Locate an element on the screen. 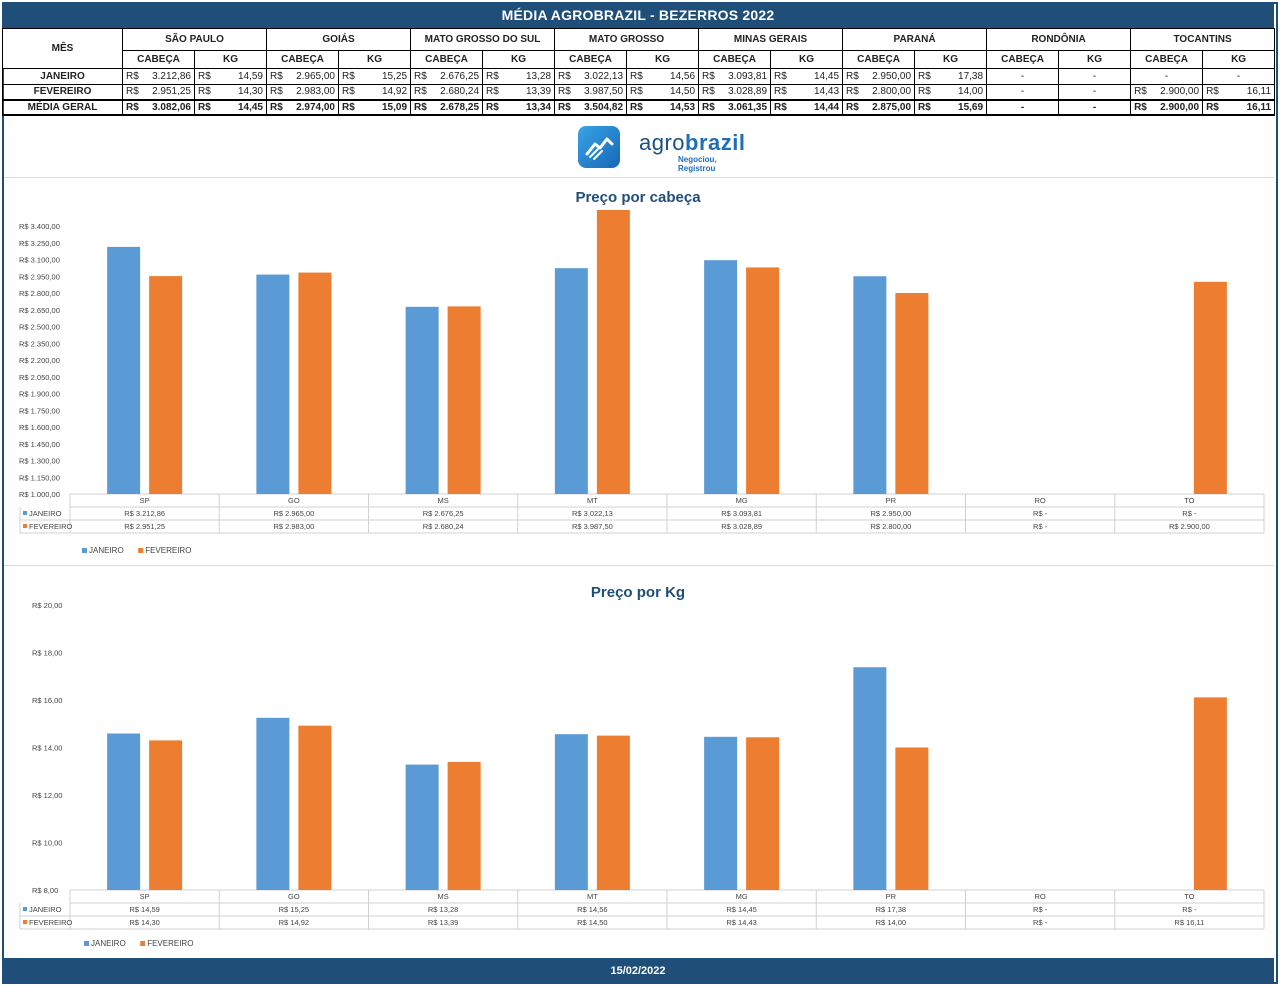 This screenshot has height=986, width=1280. cabeca-cell: R$ 3.504,82 is located at coordinates (591, 107).